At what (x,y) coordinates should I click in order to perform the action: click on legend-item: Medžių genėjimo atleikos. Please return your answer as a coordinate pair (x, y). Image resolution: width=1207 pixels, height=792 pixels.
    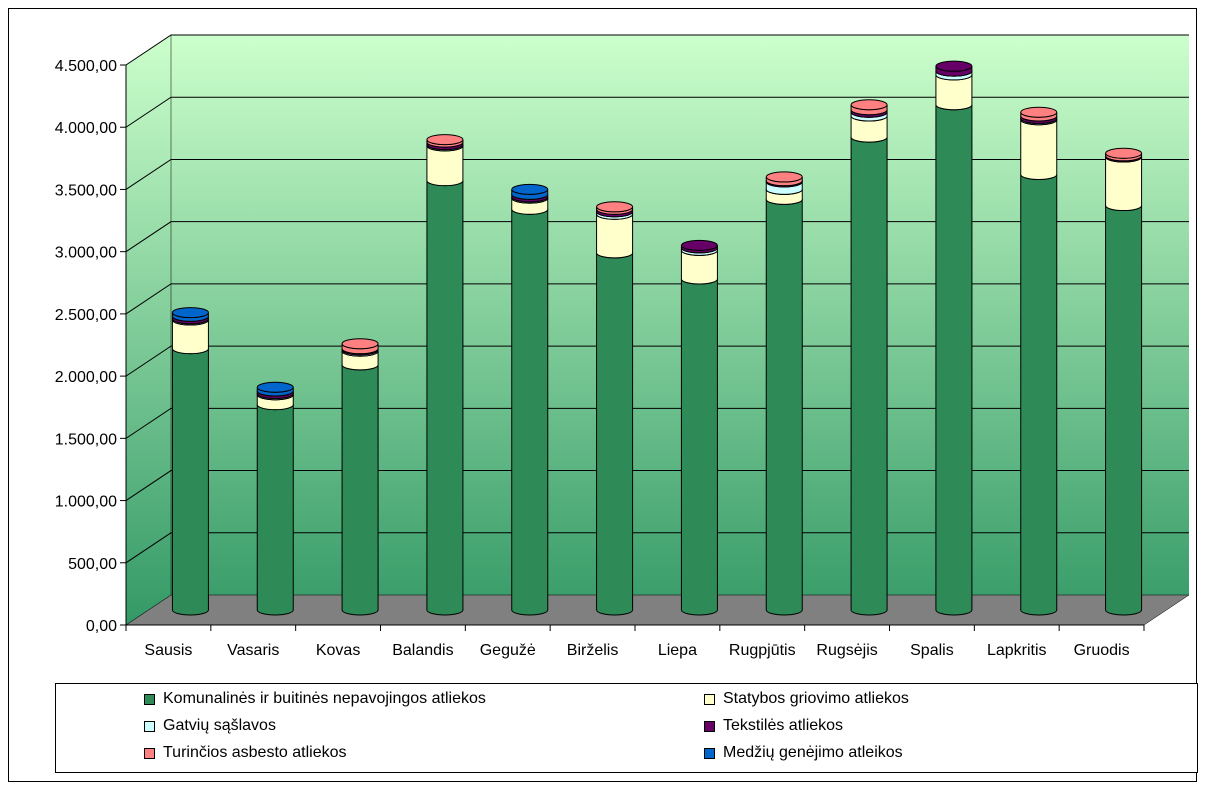
    Looking at the image, I should click on (803, 753).